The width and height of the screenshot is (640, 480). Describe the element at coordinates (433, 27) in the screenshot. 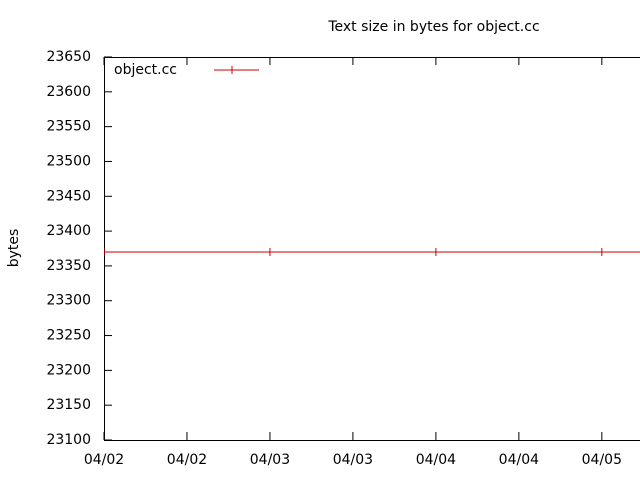

I see `chart-title: Text size in bytes for object.cc` at that location.